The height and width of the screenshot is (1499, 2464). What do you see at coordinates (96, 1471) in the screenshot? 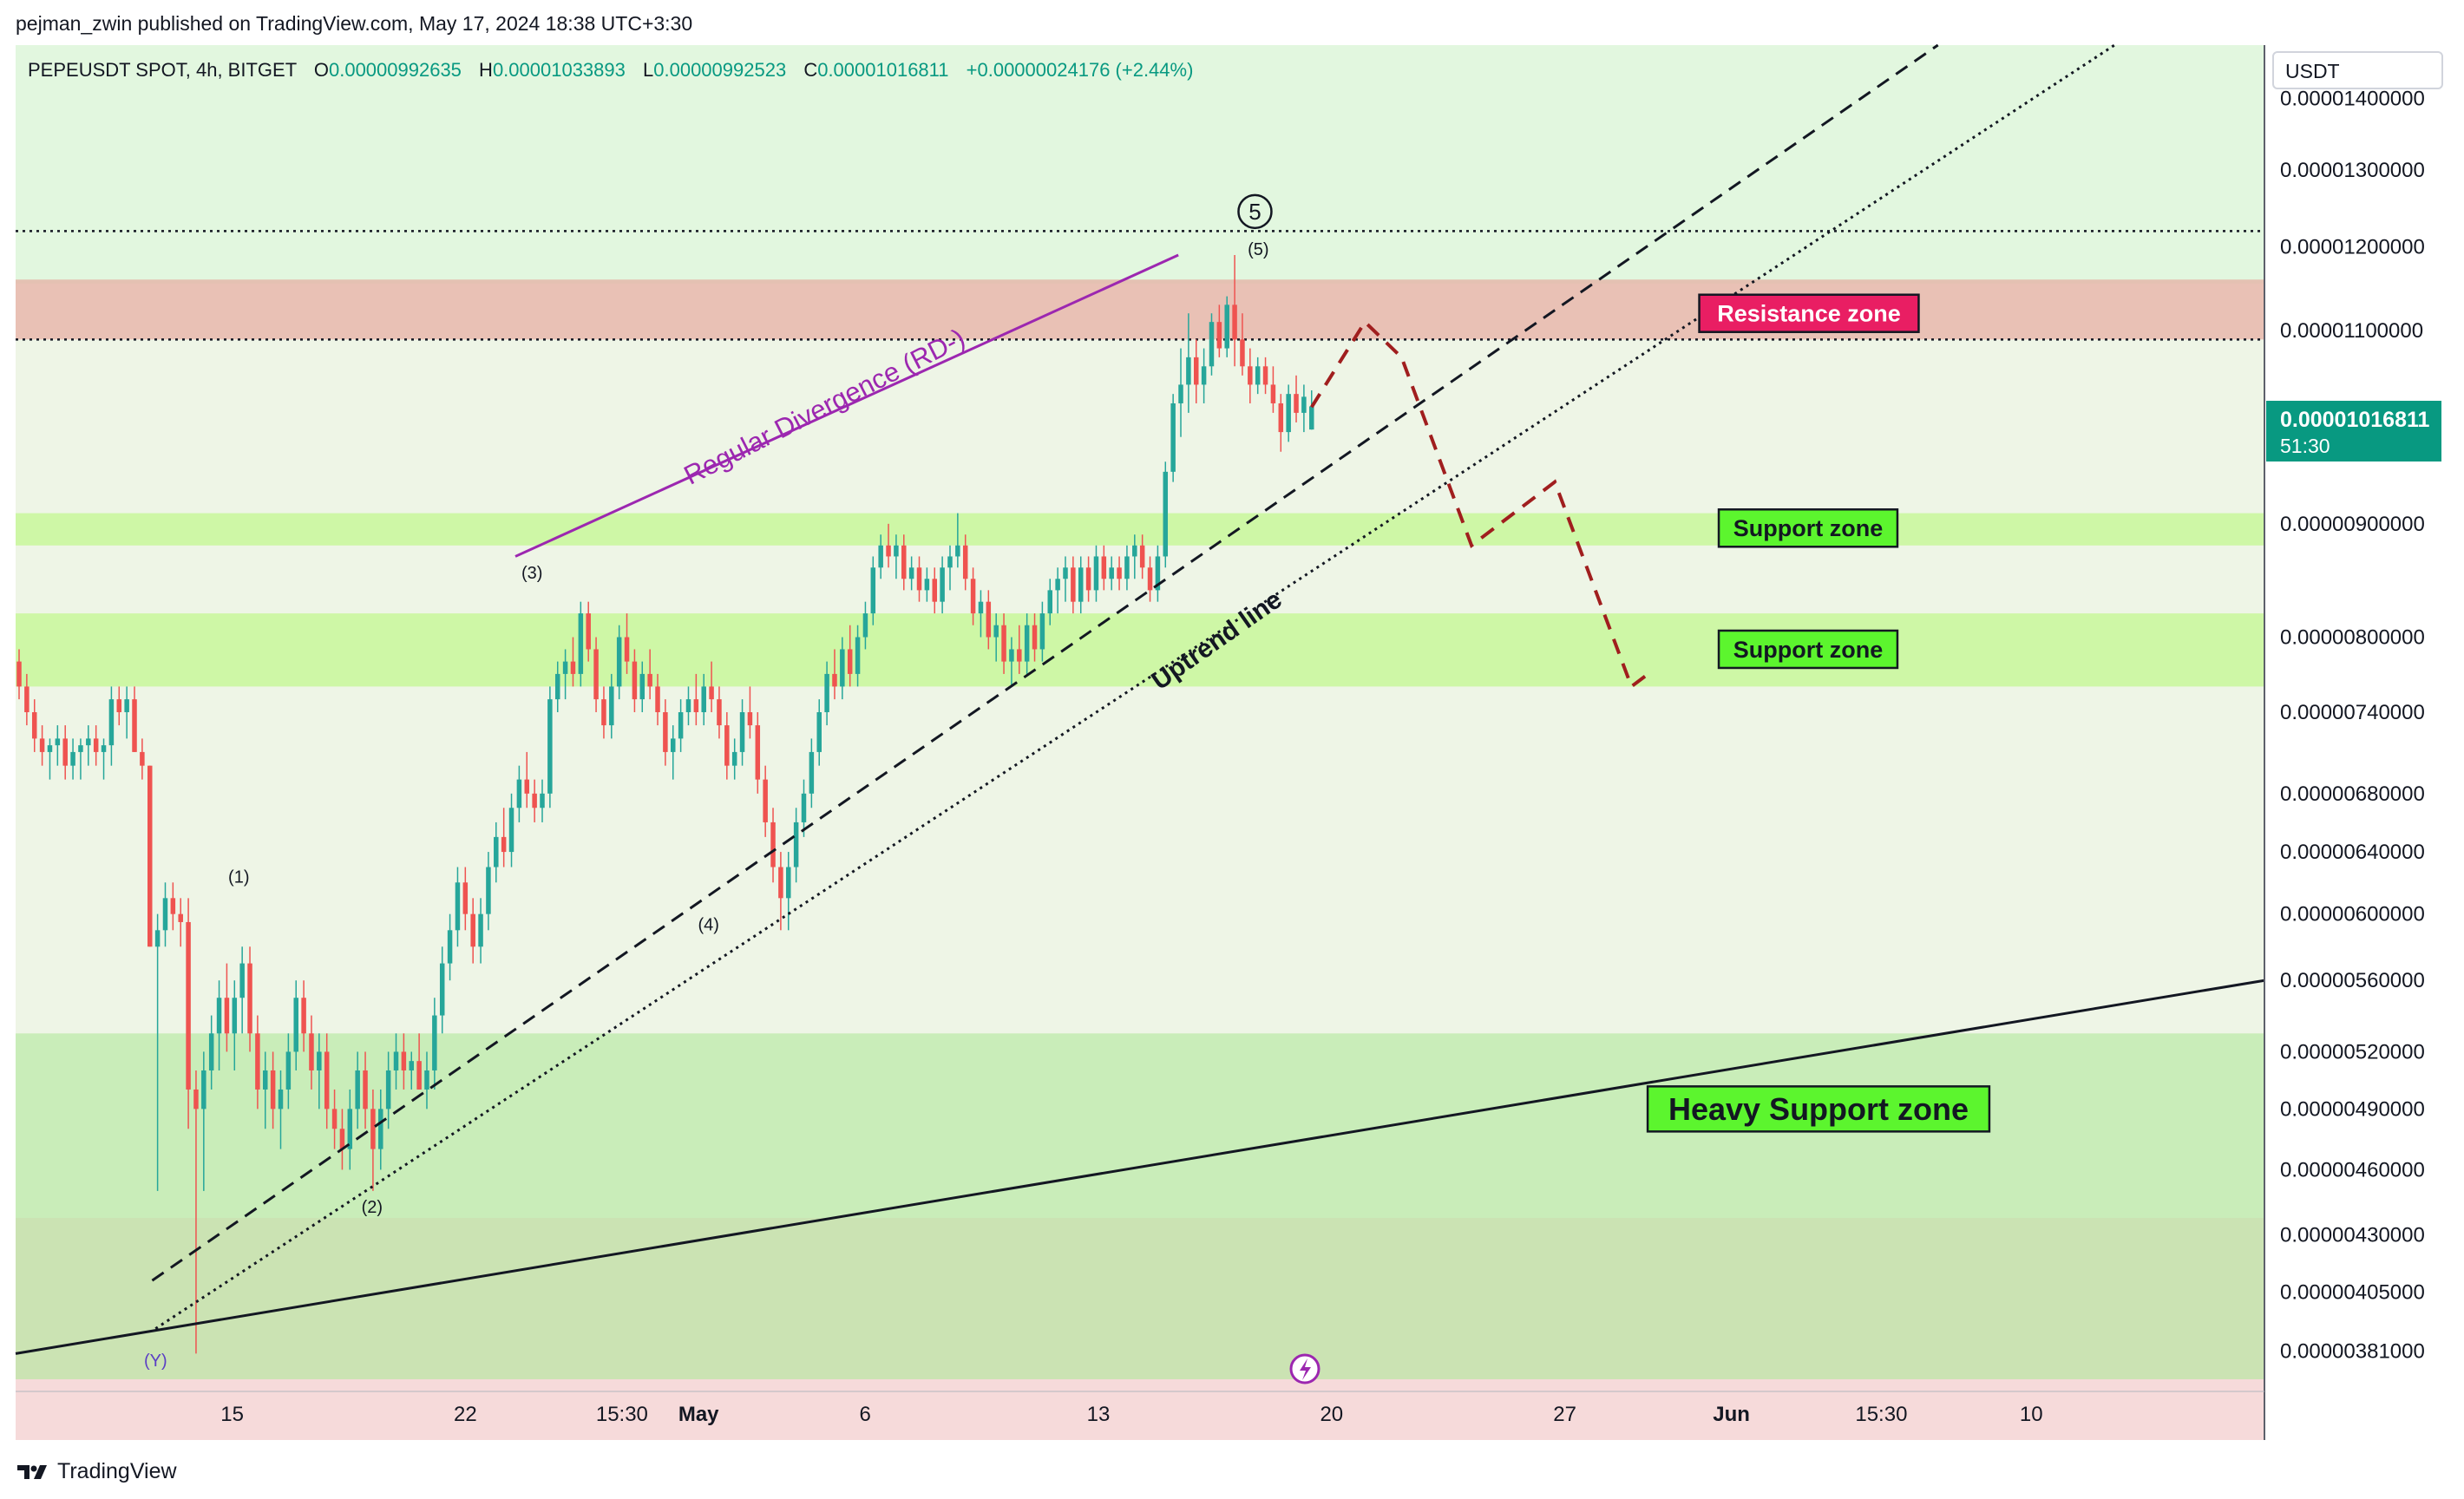
I see `tradingview-brand: TradingView` at bounding box center [96, 1471].